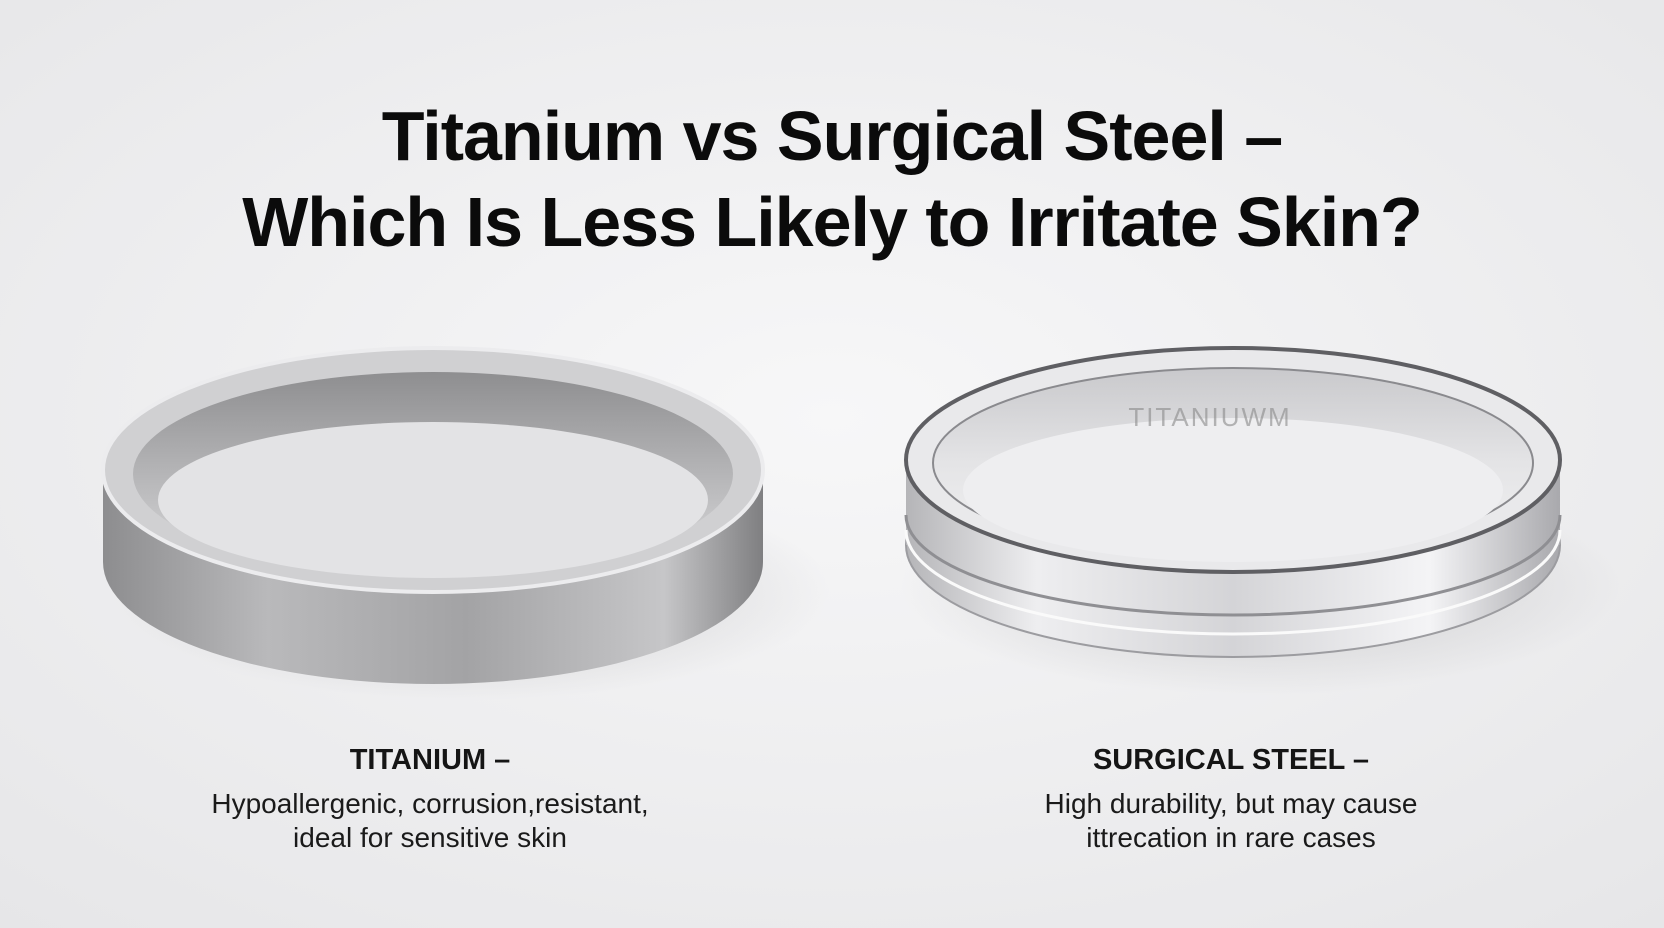 Image resolution: width=1664 pixels, height=928 pixels. I want to click on engraving: TITANIUWM, so click(1209, 417).